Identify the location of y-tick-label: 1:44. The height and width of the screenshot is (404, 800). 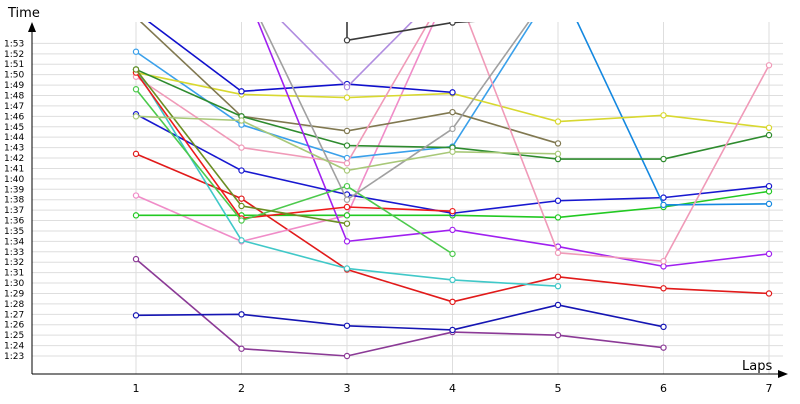
(14, 138).